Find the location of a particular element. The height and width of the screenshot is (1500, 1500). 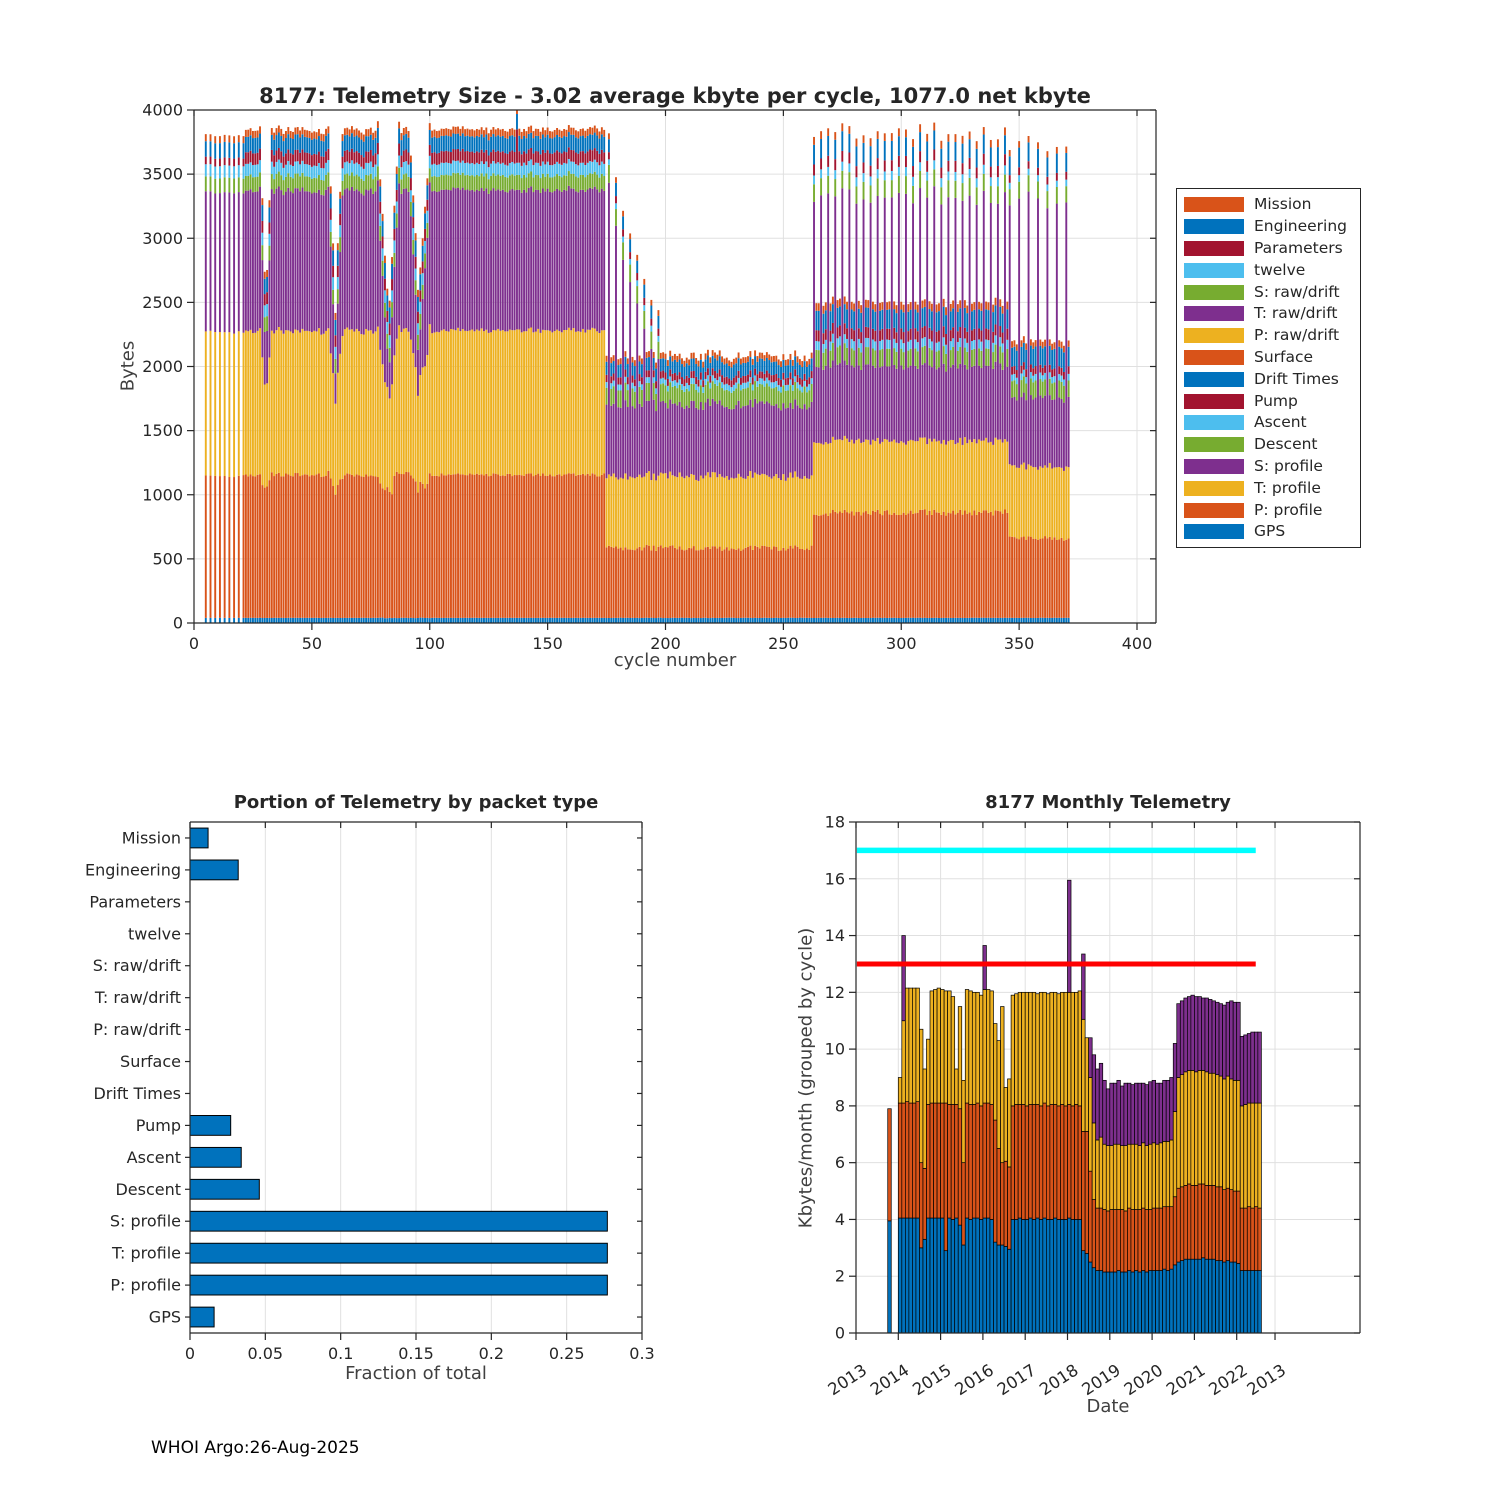

legend-label: GPS is located at coordinates (1270, 531).